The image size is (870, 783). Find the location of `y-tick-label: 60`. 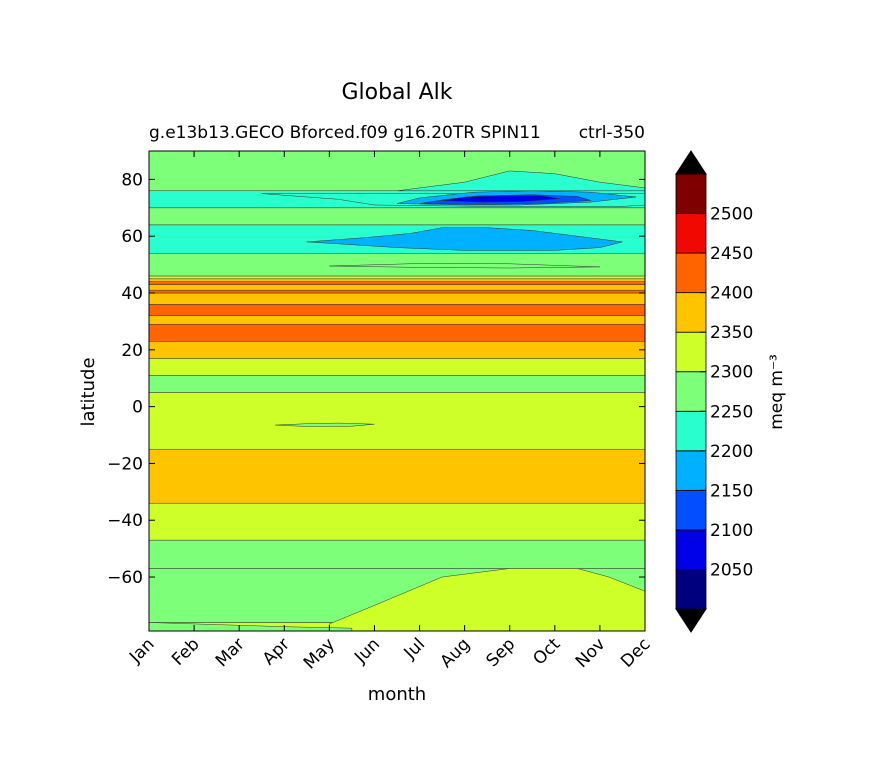

y-tick-label: 60 is located at coordinates (132, 237).